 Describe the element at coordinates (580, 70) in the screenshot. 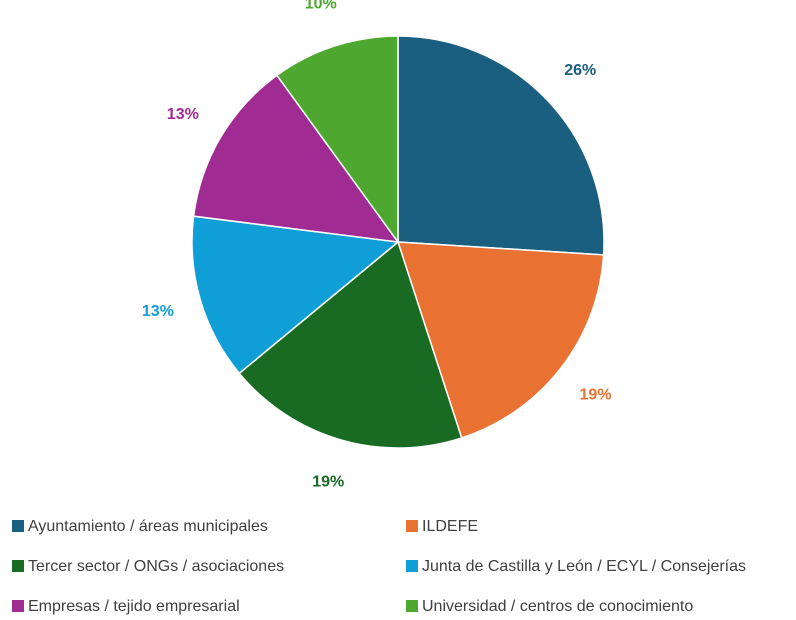

I see `data-label: 26%` at that location.